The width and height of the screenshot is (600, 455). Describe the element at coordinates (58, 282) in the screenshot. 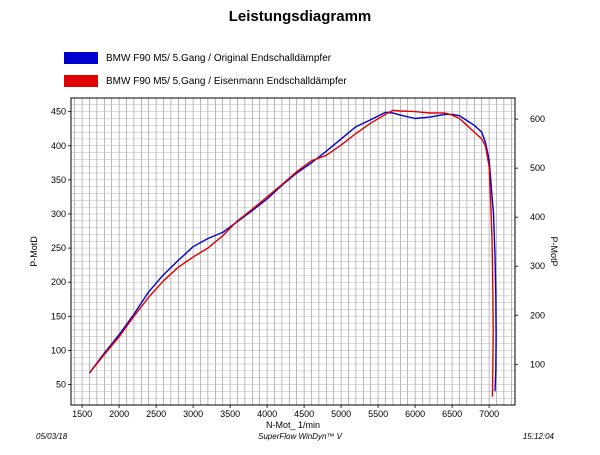

I see `y-tick-label-left: 200` at that location.